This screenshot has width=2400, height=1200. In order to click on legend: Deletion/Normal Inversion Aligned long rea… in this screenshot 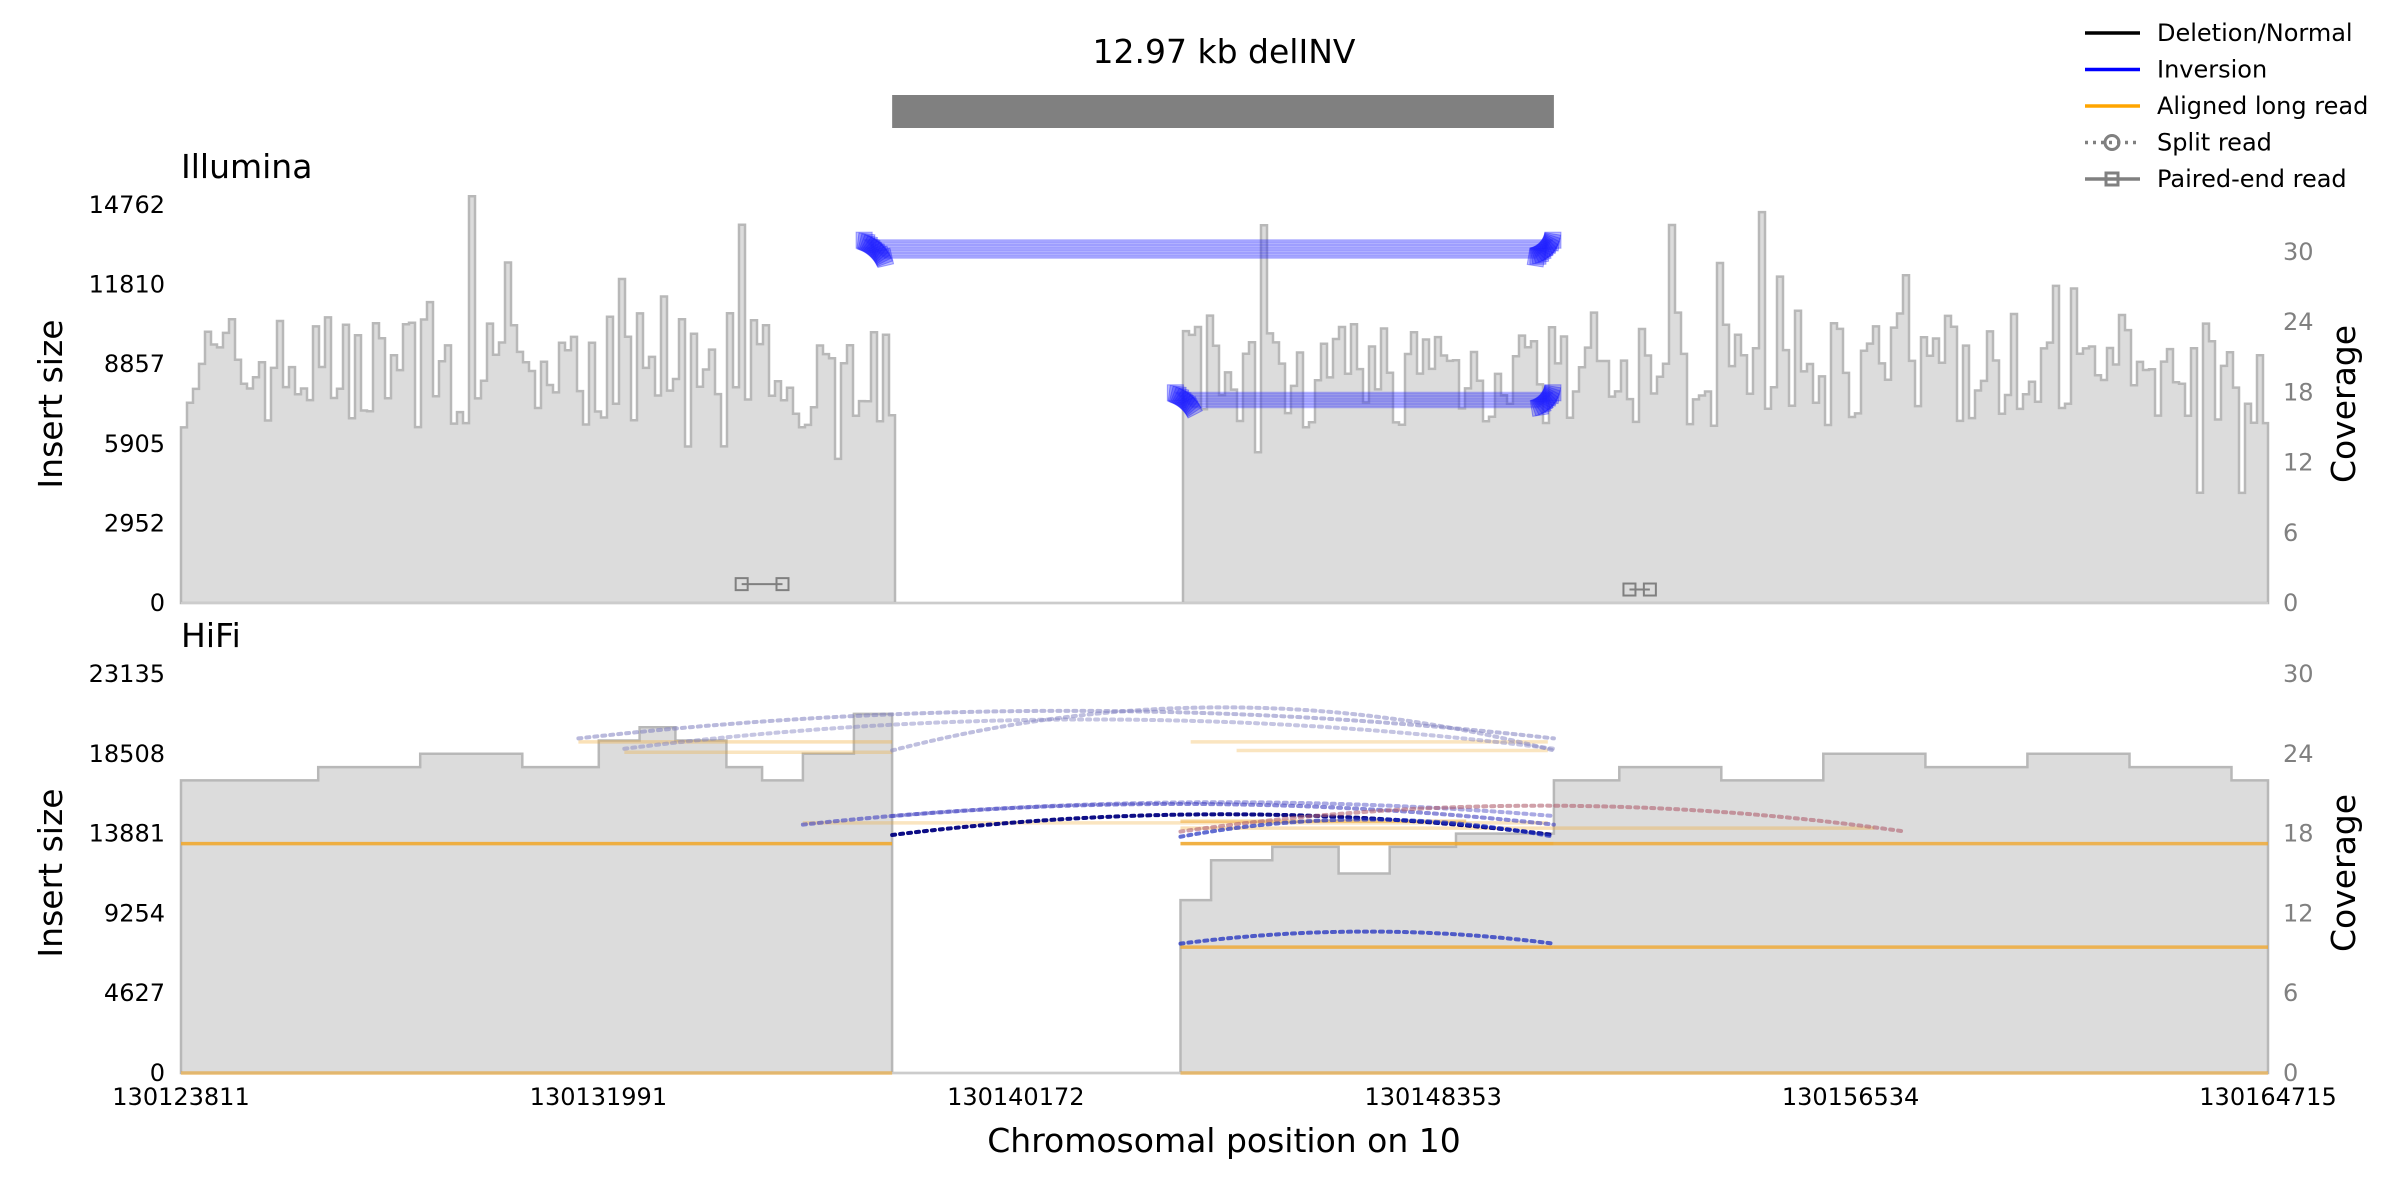, I will do `click(2226, 106)`.